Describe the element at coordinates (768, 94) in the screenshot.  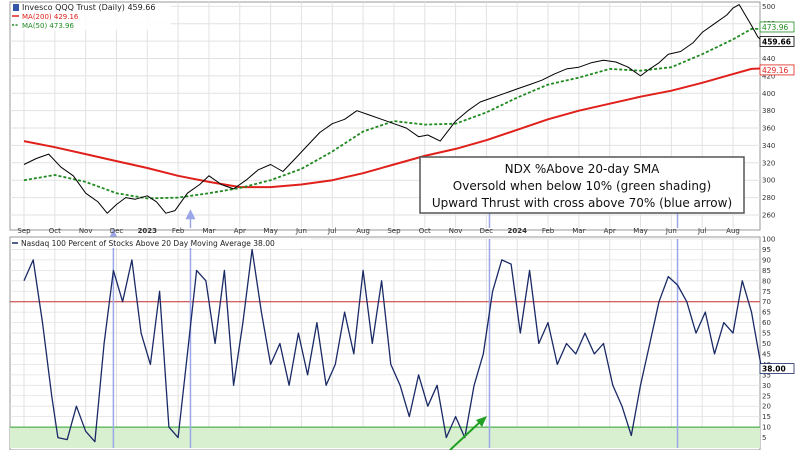
I see `price-y-tick-label: 400` at that location.